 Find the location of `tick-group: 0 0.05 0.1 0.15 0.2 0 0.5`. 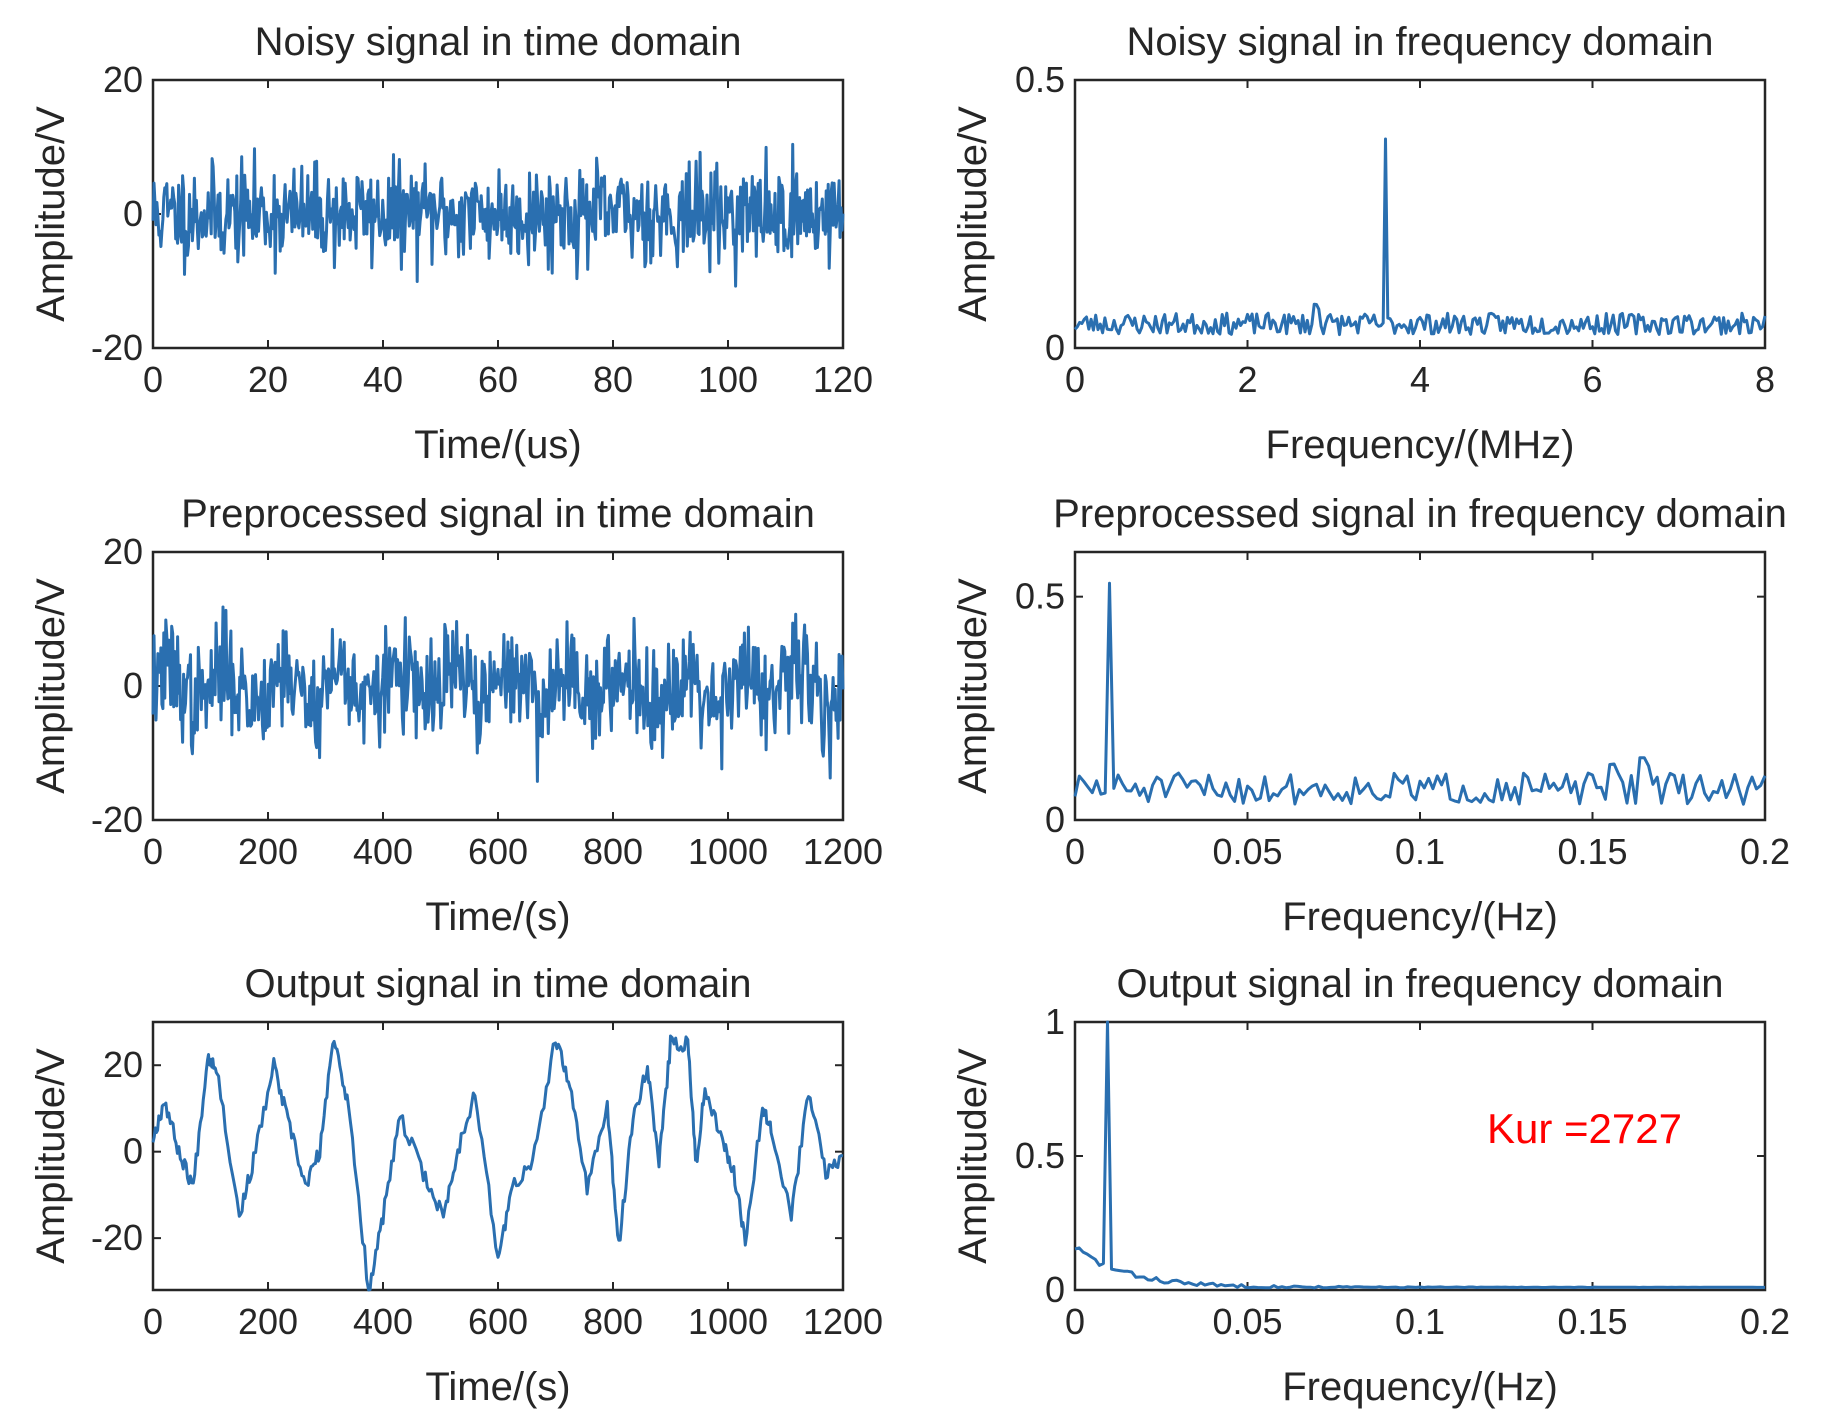

tick-group: 0 0.05 0.1 0.15 0.2 0 0.5 is located at coordinates (1402, 712).